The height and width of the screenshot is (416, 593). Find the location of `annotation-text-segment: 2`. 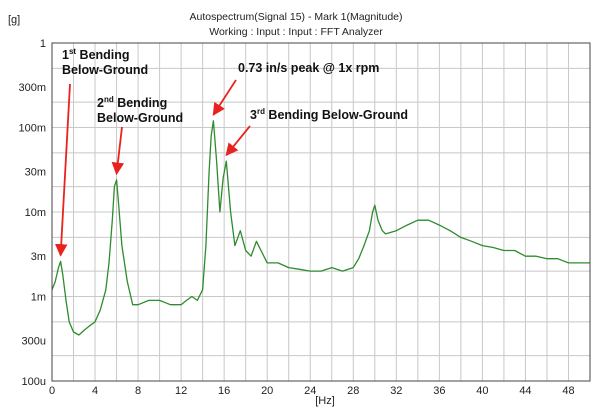

annotation-text-segment: 2 is located at coordinates (100, 103).